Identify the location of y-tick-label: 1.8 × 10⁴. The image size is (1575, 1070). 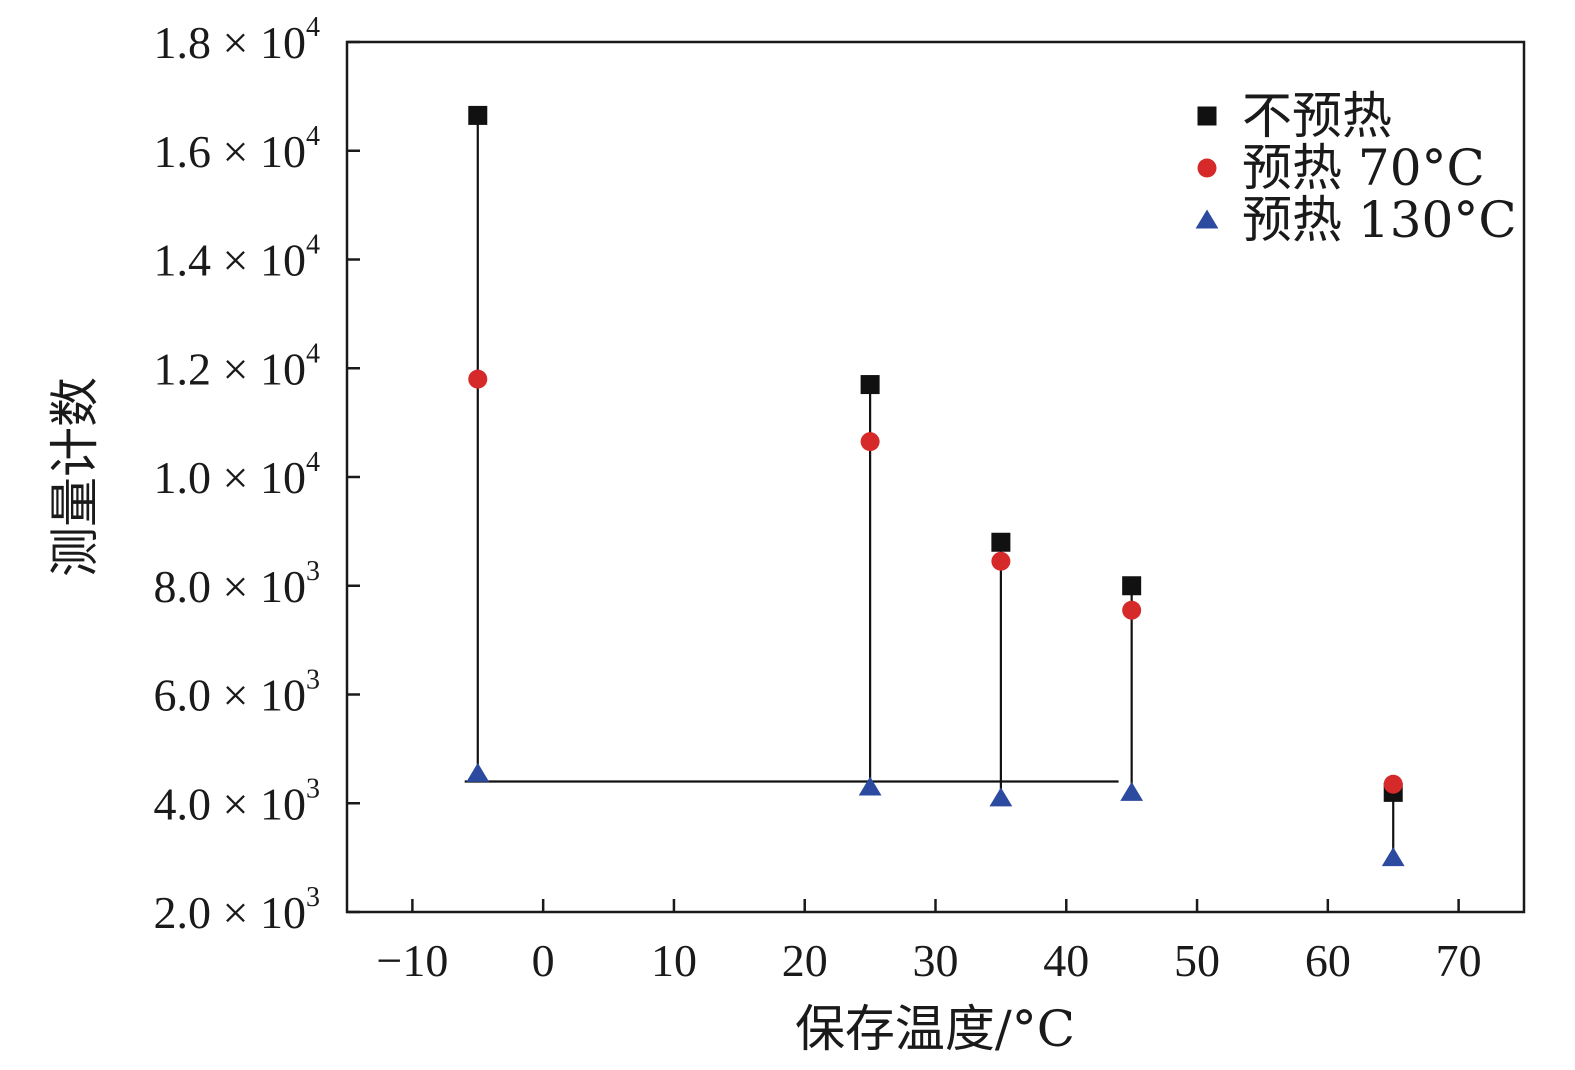
(237, 40).